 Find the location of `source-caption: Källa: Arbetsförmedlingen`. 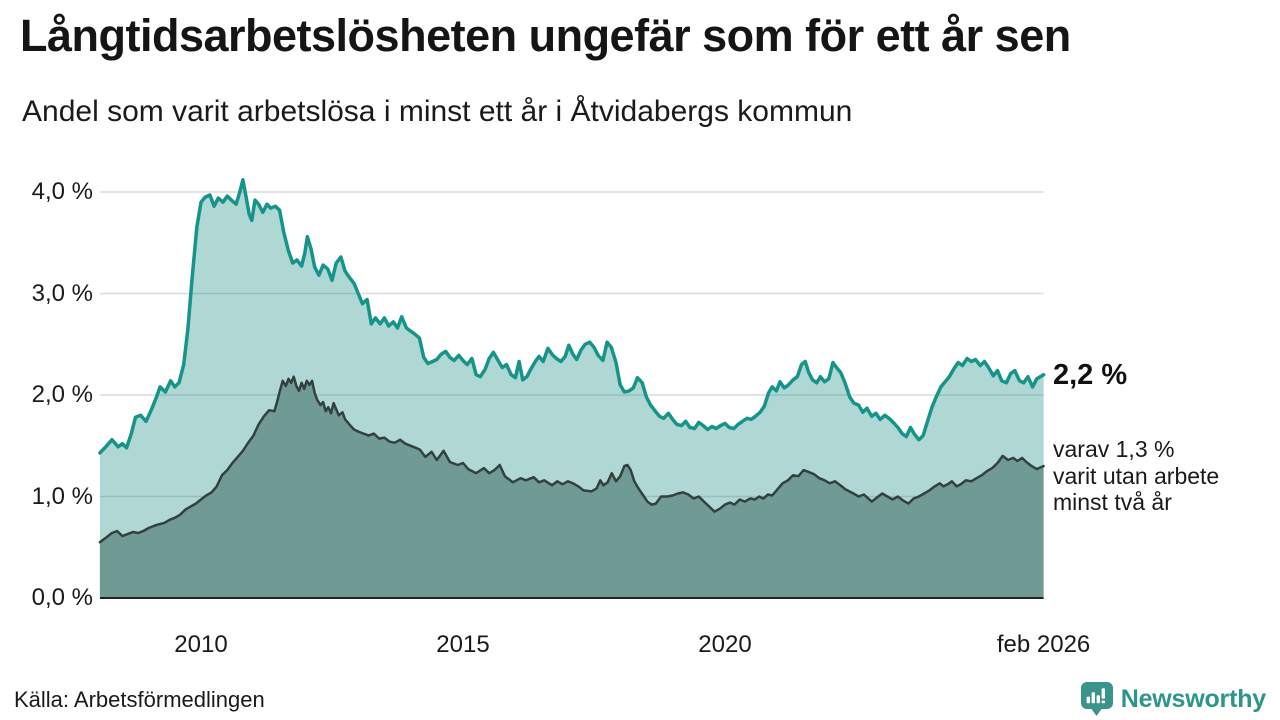

source-caption: Källa: Arbetsförmedlingen is located at coordinates (139, 699).